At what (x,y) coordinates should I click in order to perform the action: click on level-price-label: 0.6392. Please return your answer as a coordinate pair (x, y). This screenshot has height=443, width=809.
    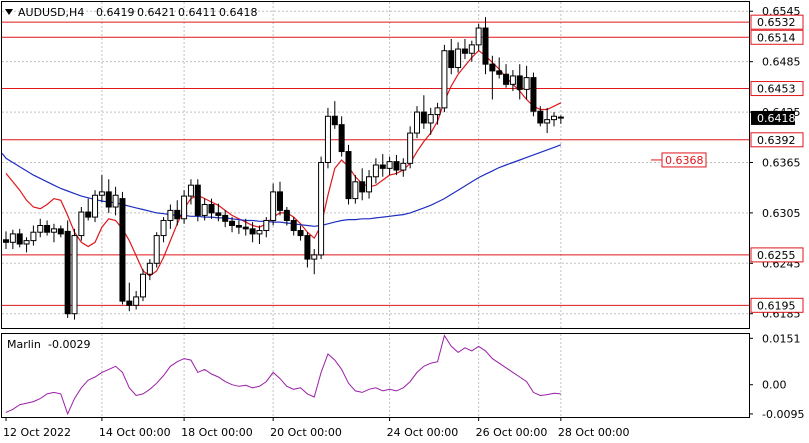
    Looking at the image, I should click on (776, 140).